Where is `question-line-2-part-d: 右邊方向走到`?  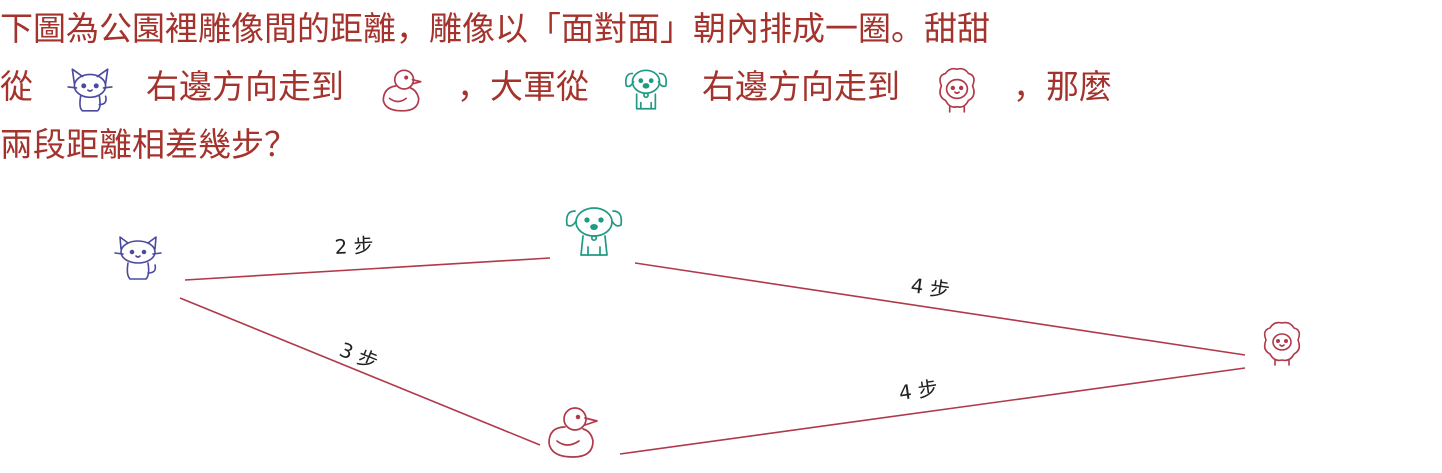
question-line-2-part-d: 右邊方向走到 is located at coordinates (801, 86).